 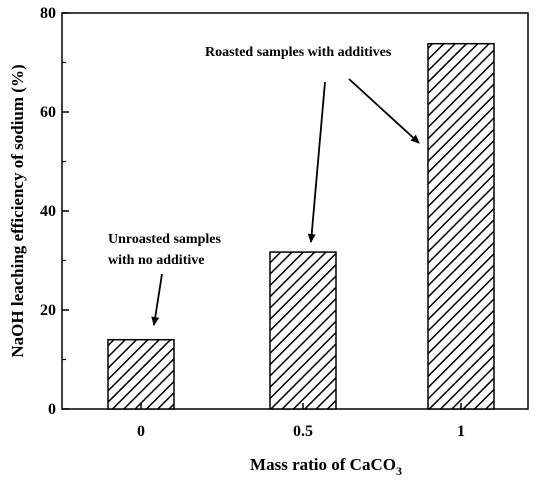 I want to click on x-axis-label: Mass ratio of CaCO3, so click(x=326, y=466).